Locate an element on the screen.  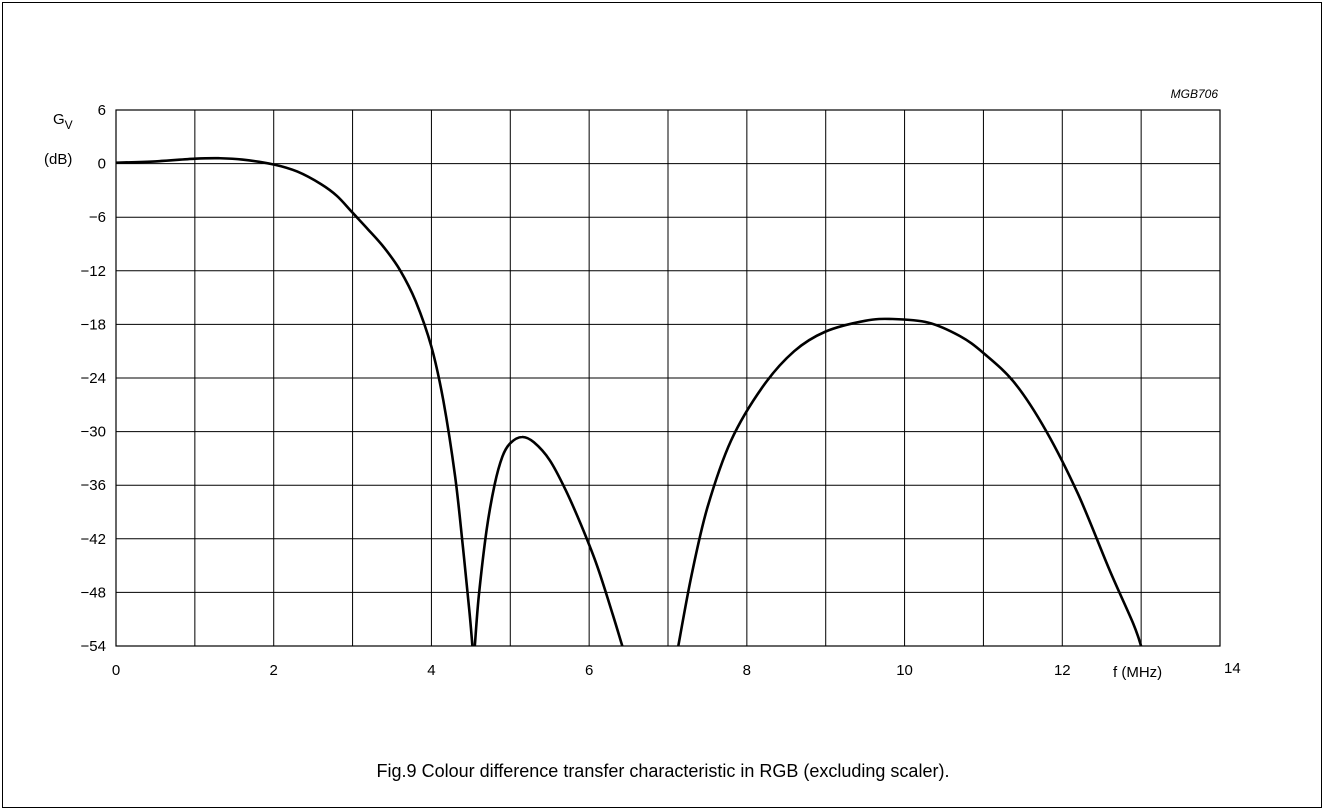
x-tick-label: 12 is located at coordinates (1062, 670).